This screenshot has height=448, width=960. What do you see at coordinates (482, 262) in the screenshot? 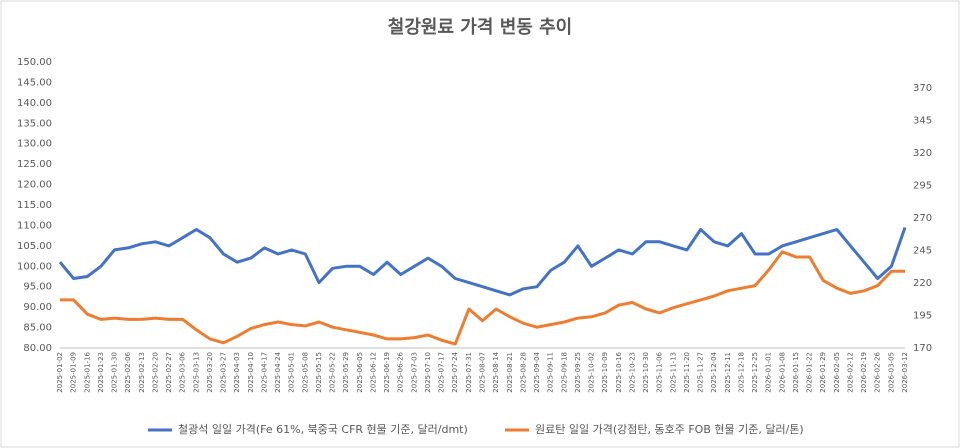
I see `series-line` at bounding box center [482, 262].